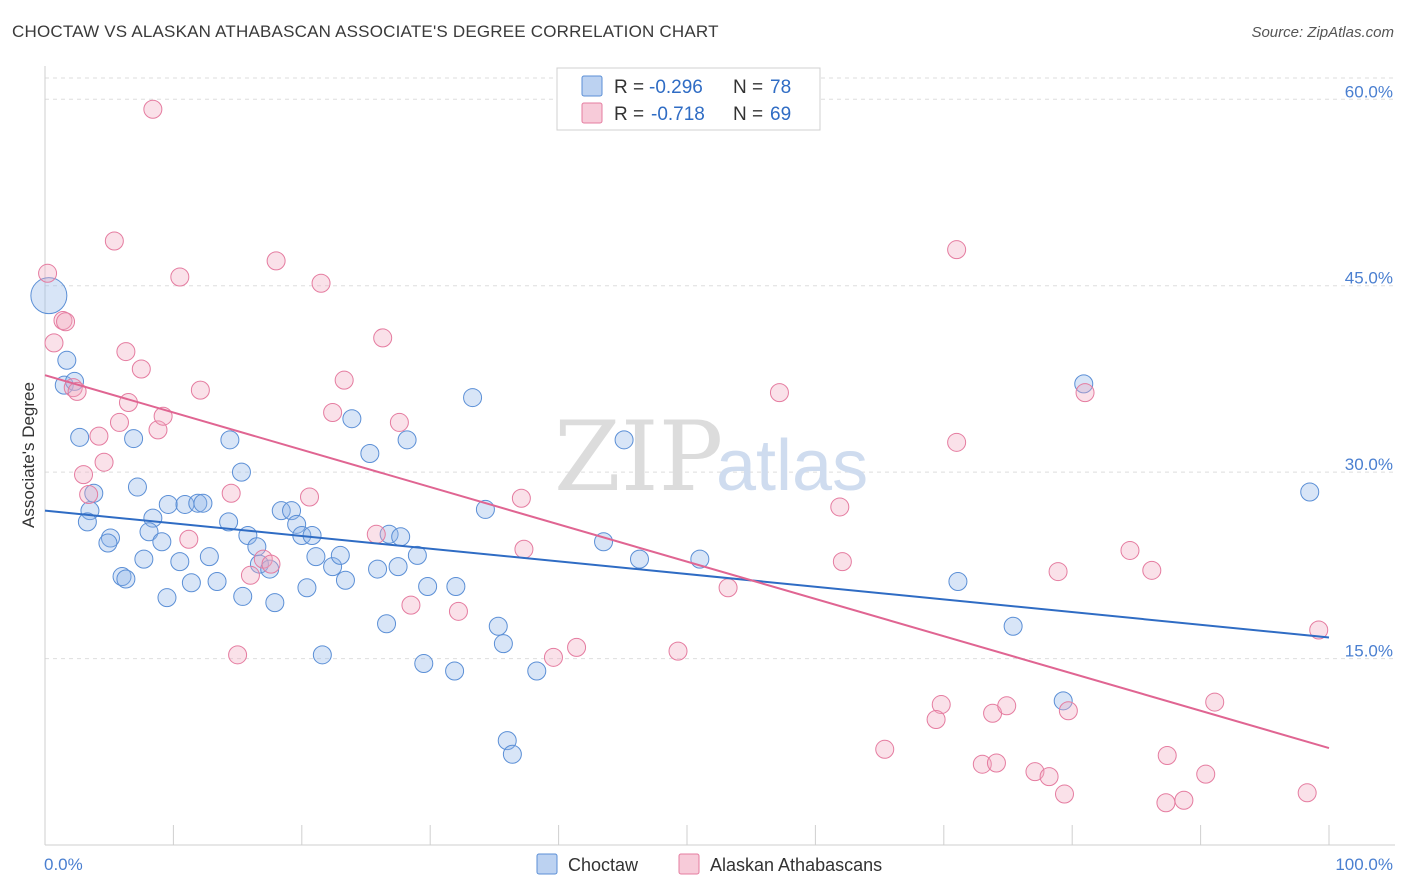  I want to click on legend-n-value-choctaw: 78, so click(780, 87).